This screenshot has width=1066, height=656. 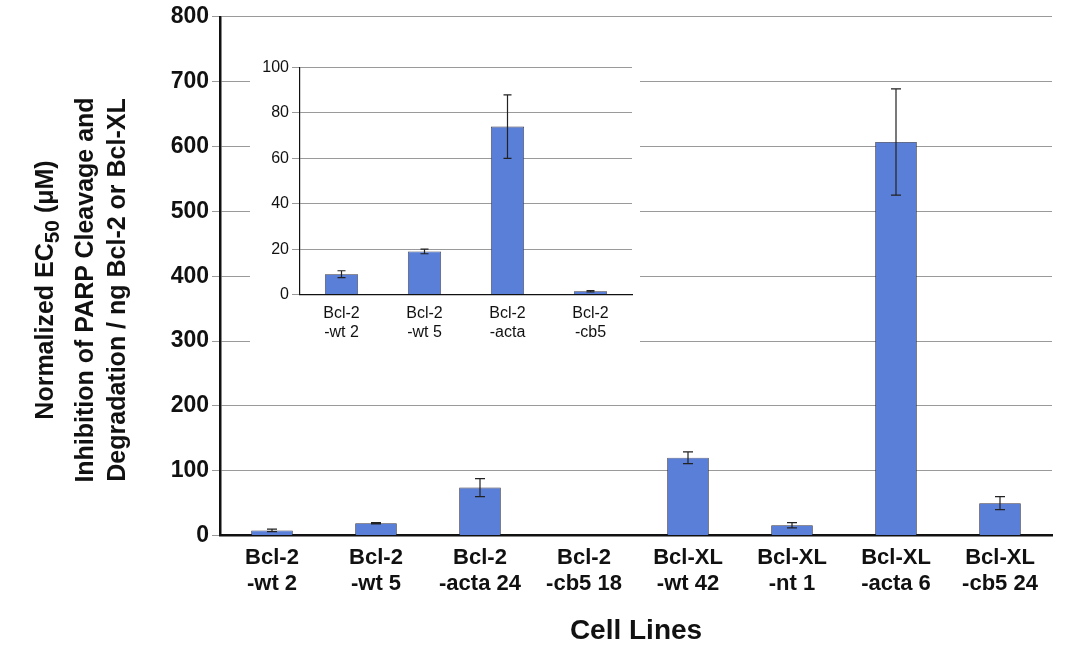 I want to click on x-tick-label: Bcl-XL -cb5 24, so click(x=1000, y=569).